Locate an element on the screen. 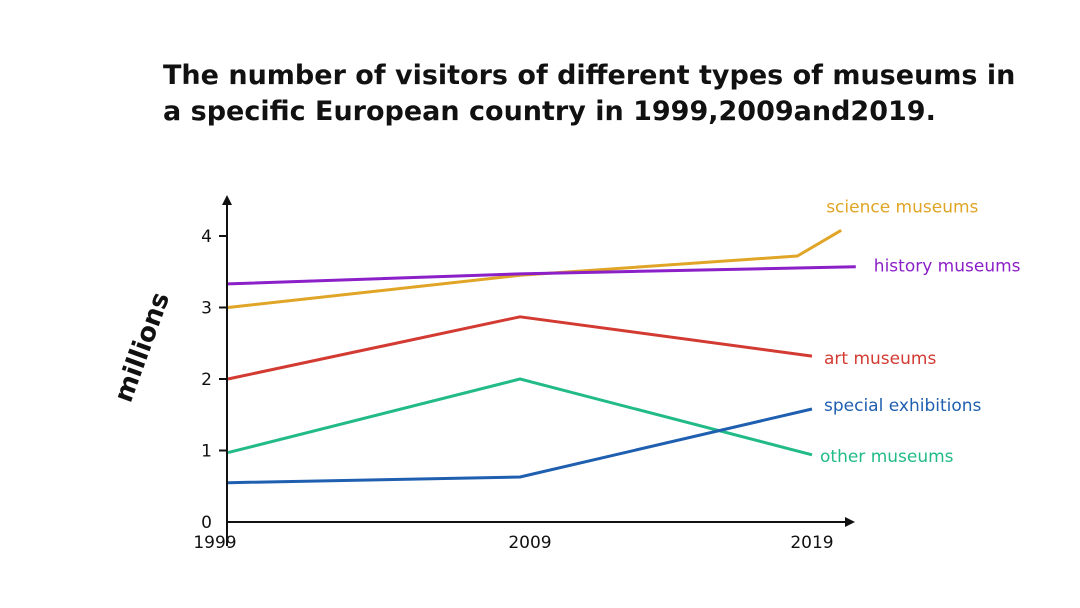 Image resolution: width=1080 pixels, height=608 pixels. series-label: special exhibitions is located at coordinates (903, 406).